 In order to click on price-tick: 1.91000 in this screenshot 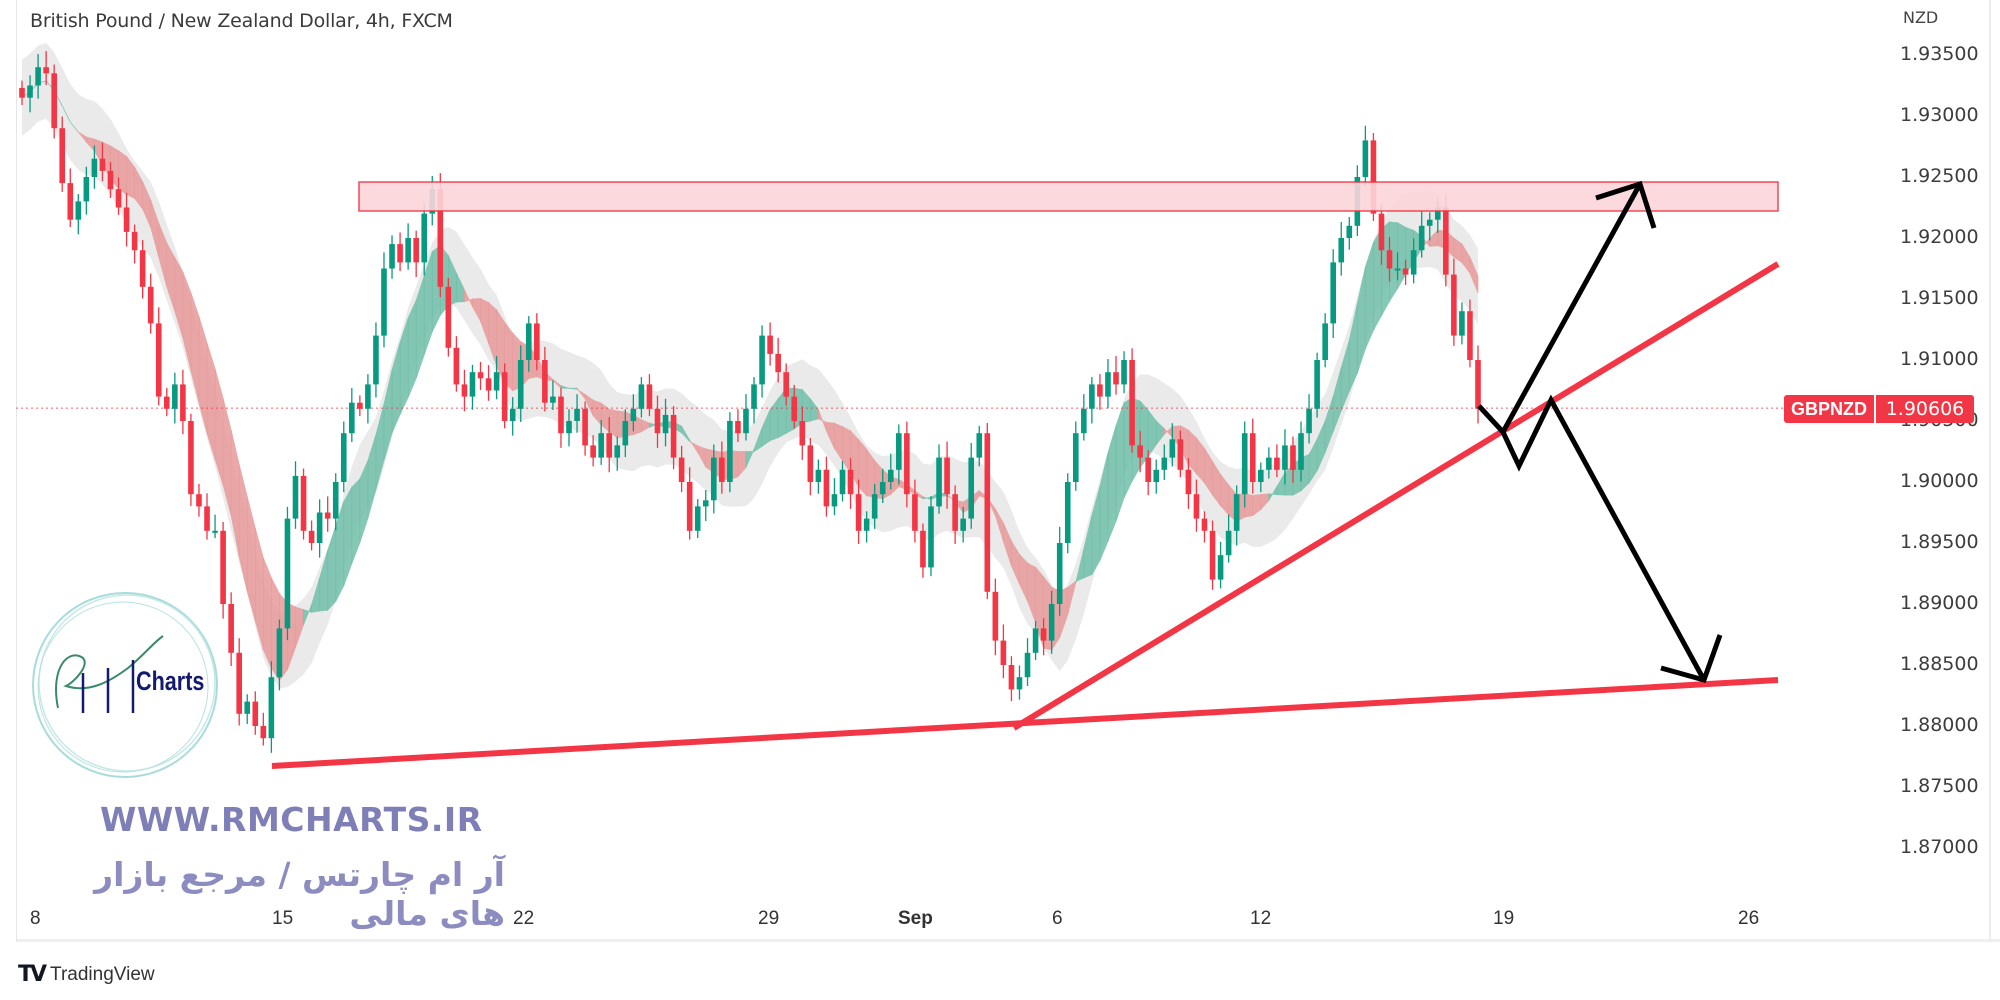, I will do `click(1939, 359)`.